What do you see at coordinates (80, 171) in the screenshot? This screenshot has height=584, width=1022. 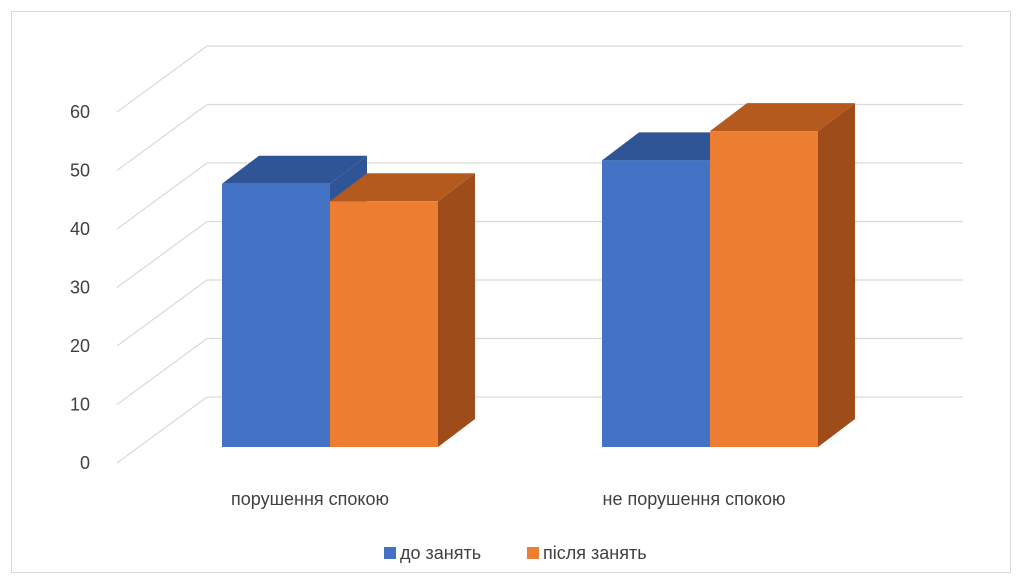 I see `y-tick-label: 50` at bounding box center [80, 171].